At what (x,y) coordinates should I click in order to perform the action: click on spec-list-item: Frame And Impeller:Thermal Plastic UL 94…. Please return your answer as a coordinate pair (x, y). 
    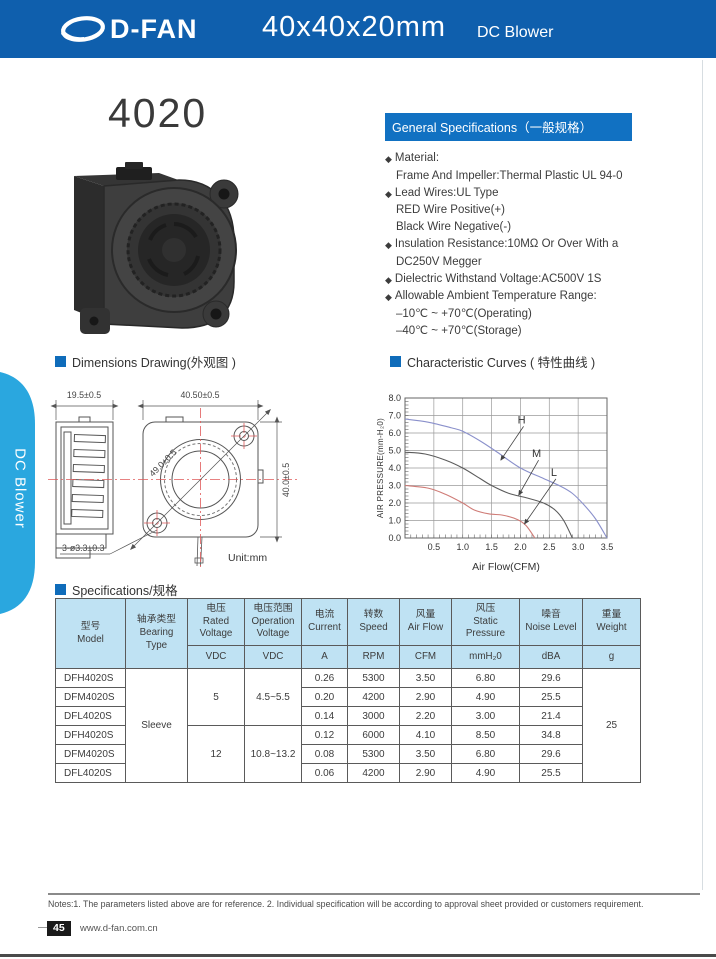
    Looking at the image, I should click on (545, 176).